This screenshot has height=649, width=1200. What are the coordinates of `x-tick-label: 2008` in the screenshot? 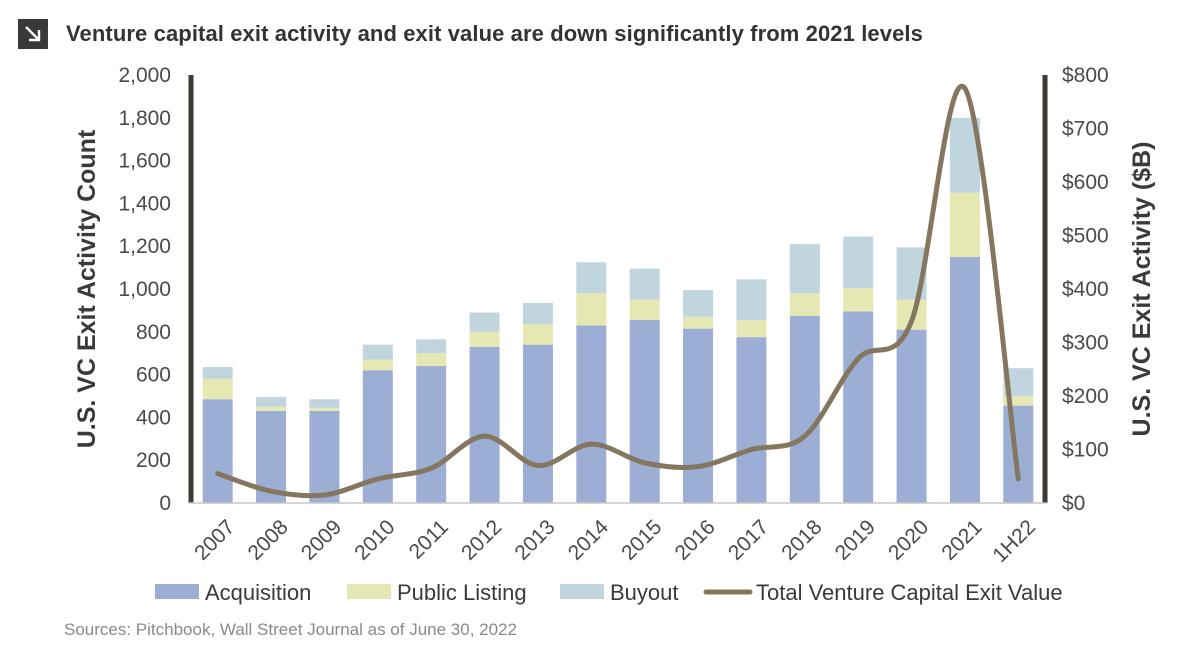 It's located at (267, 539).